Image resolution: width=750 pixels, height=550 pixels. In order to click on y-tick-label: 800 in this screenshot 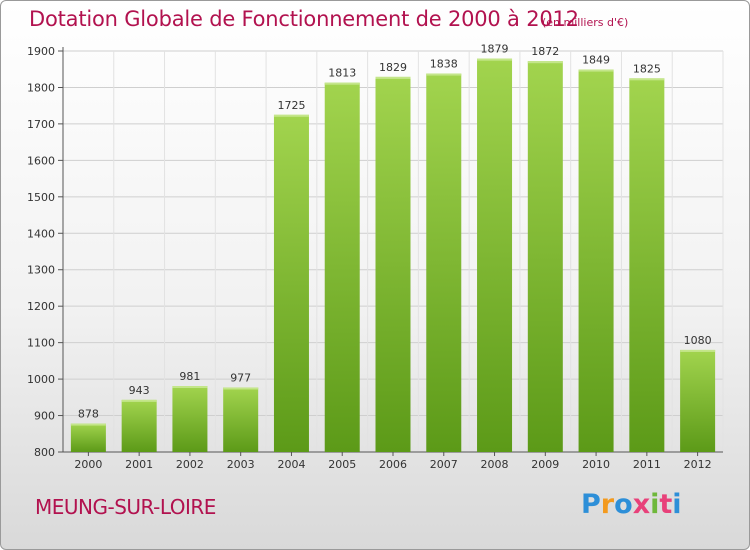, I will do `click(44, 452)`.